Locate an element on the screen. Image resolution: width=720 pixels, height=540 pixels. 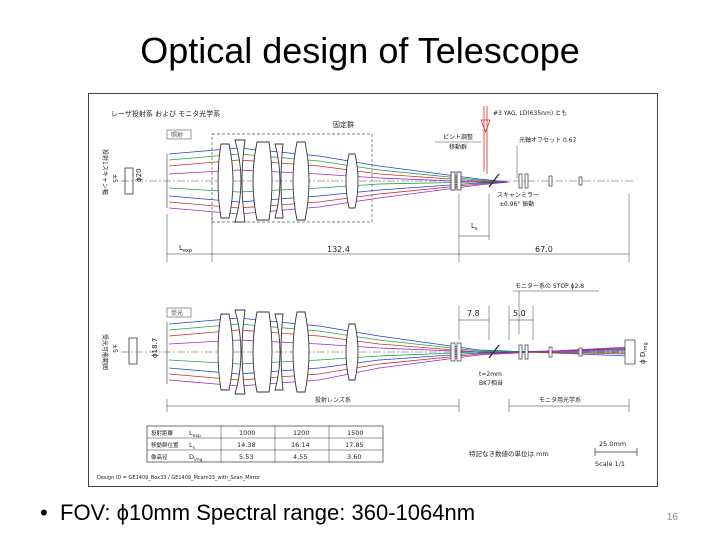
plate-mat-label: BK7相当 is located at coordinates (491, 383).